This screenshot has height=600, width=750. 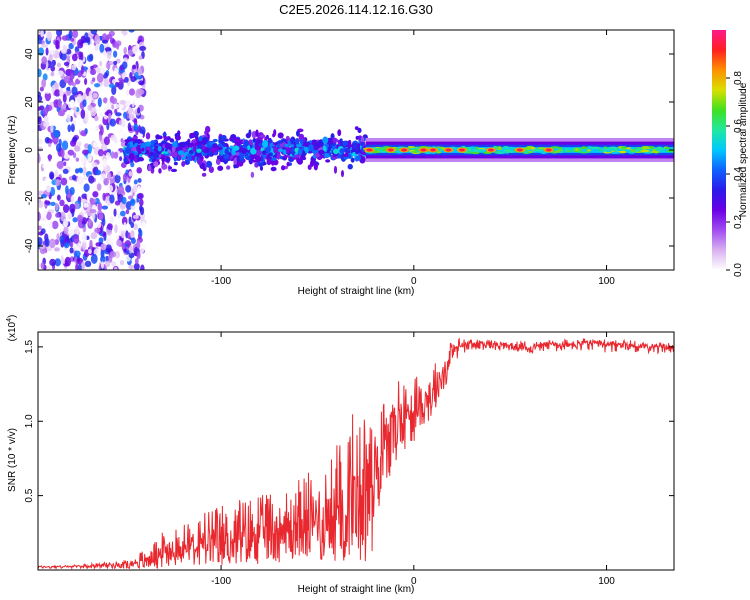 What do you see at coordinates (606, 281) in the screenshot?
I see `spectrogram-x-tick-label: 100` at bounding box center [606, 281].